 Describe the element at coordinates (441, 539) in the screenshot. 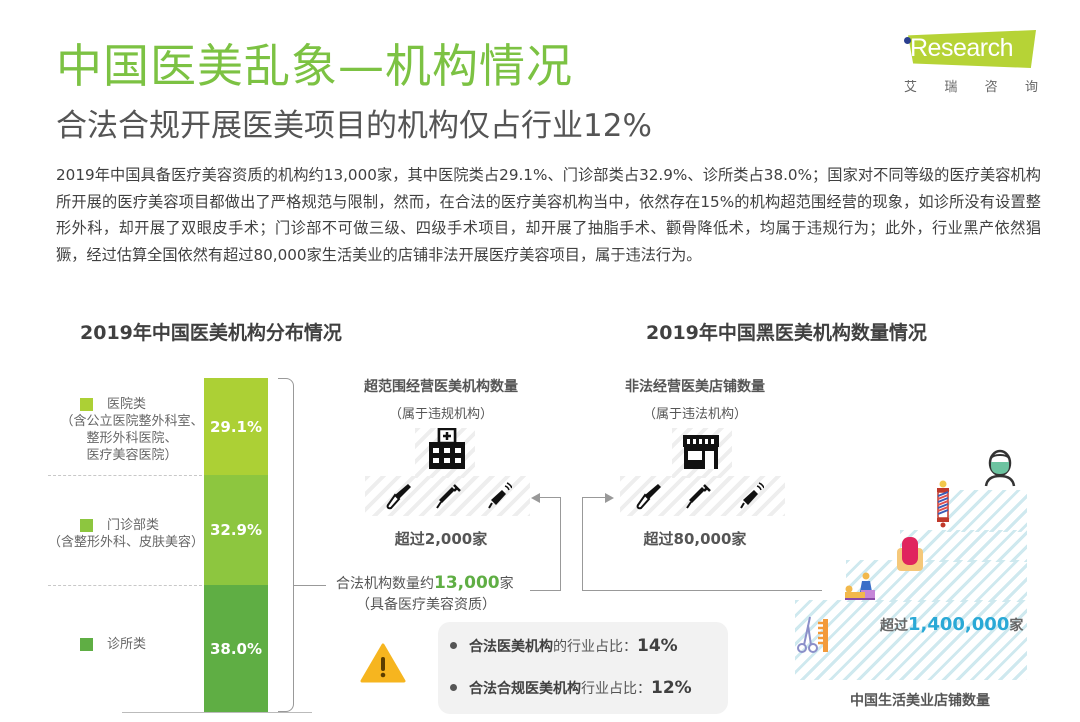

I see `over-scope-count: 超过2,000家` at that location.